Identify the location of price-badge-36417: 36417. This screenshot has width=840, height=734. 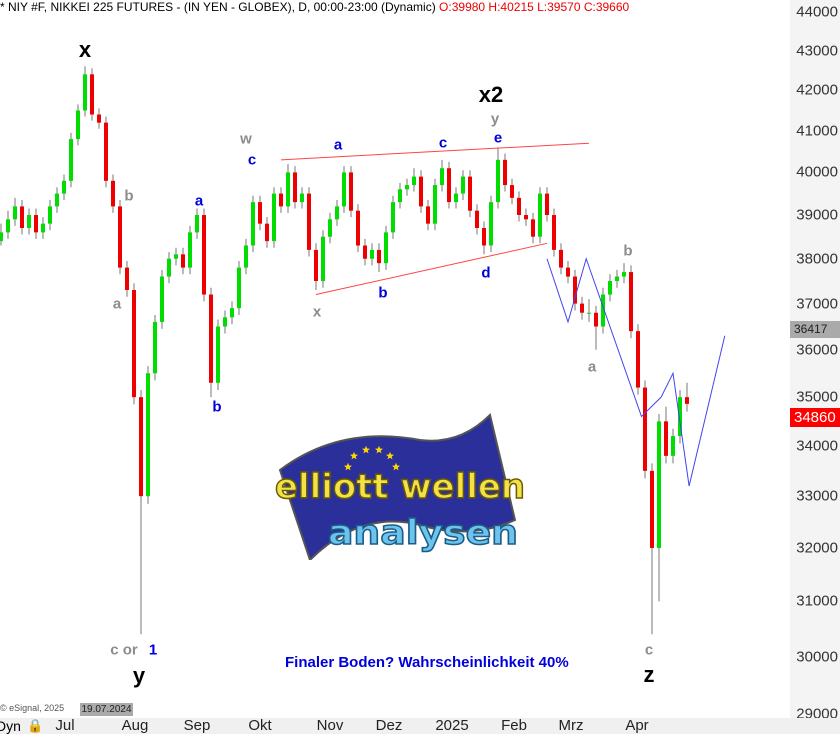
(815, 329).